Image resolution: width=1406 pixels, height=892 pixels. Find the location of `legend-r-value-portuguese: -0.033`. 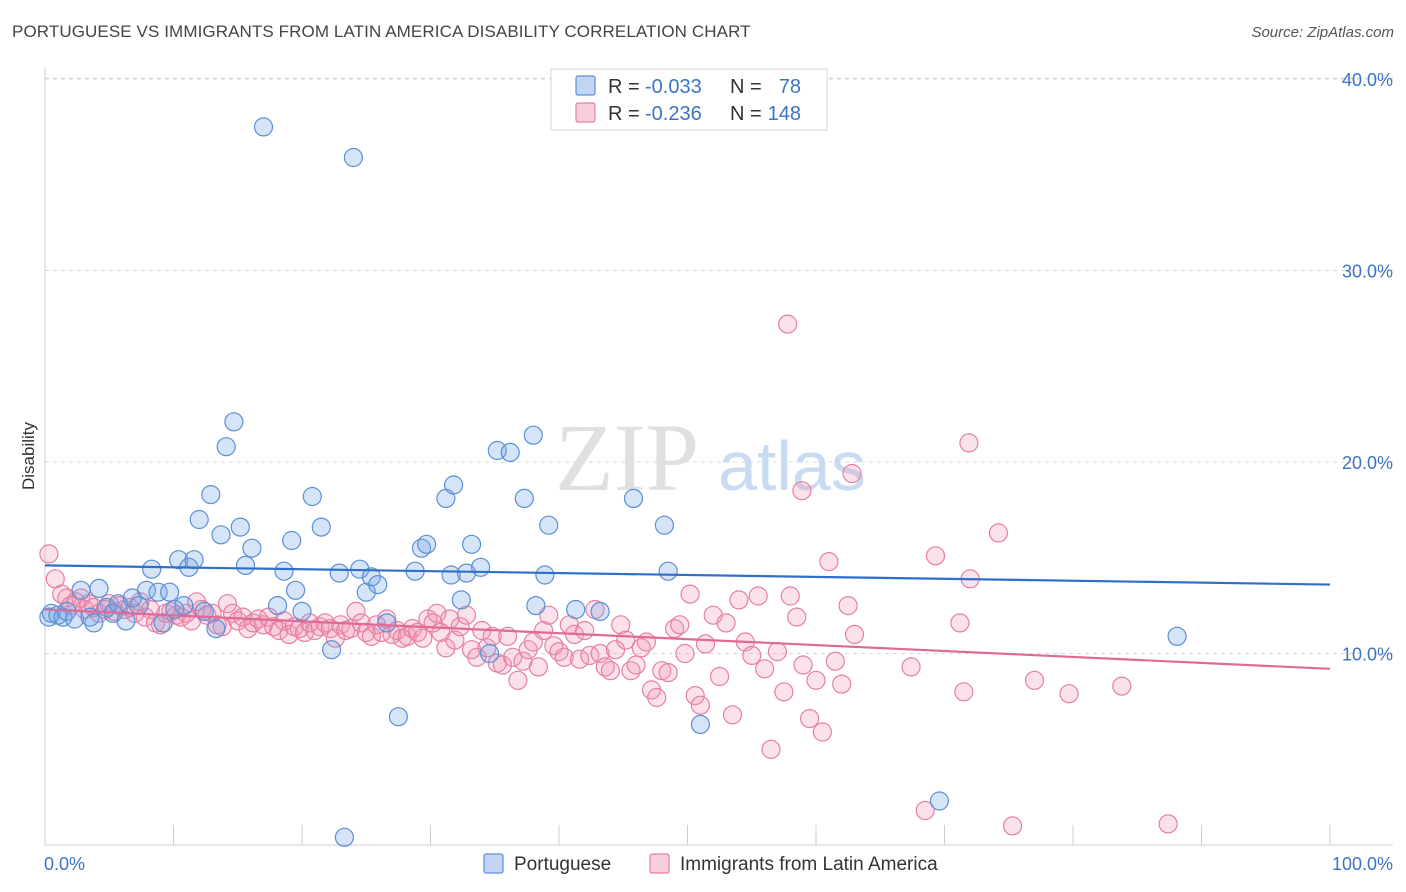

legend-r-value-portuguese: -0.033 is located at coordinates (673, 87).